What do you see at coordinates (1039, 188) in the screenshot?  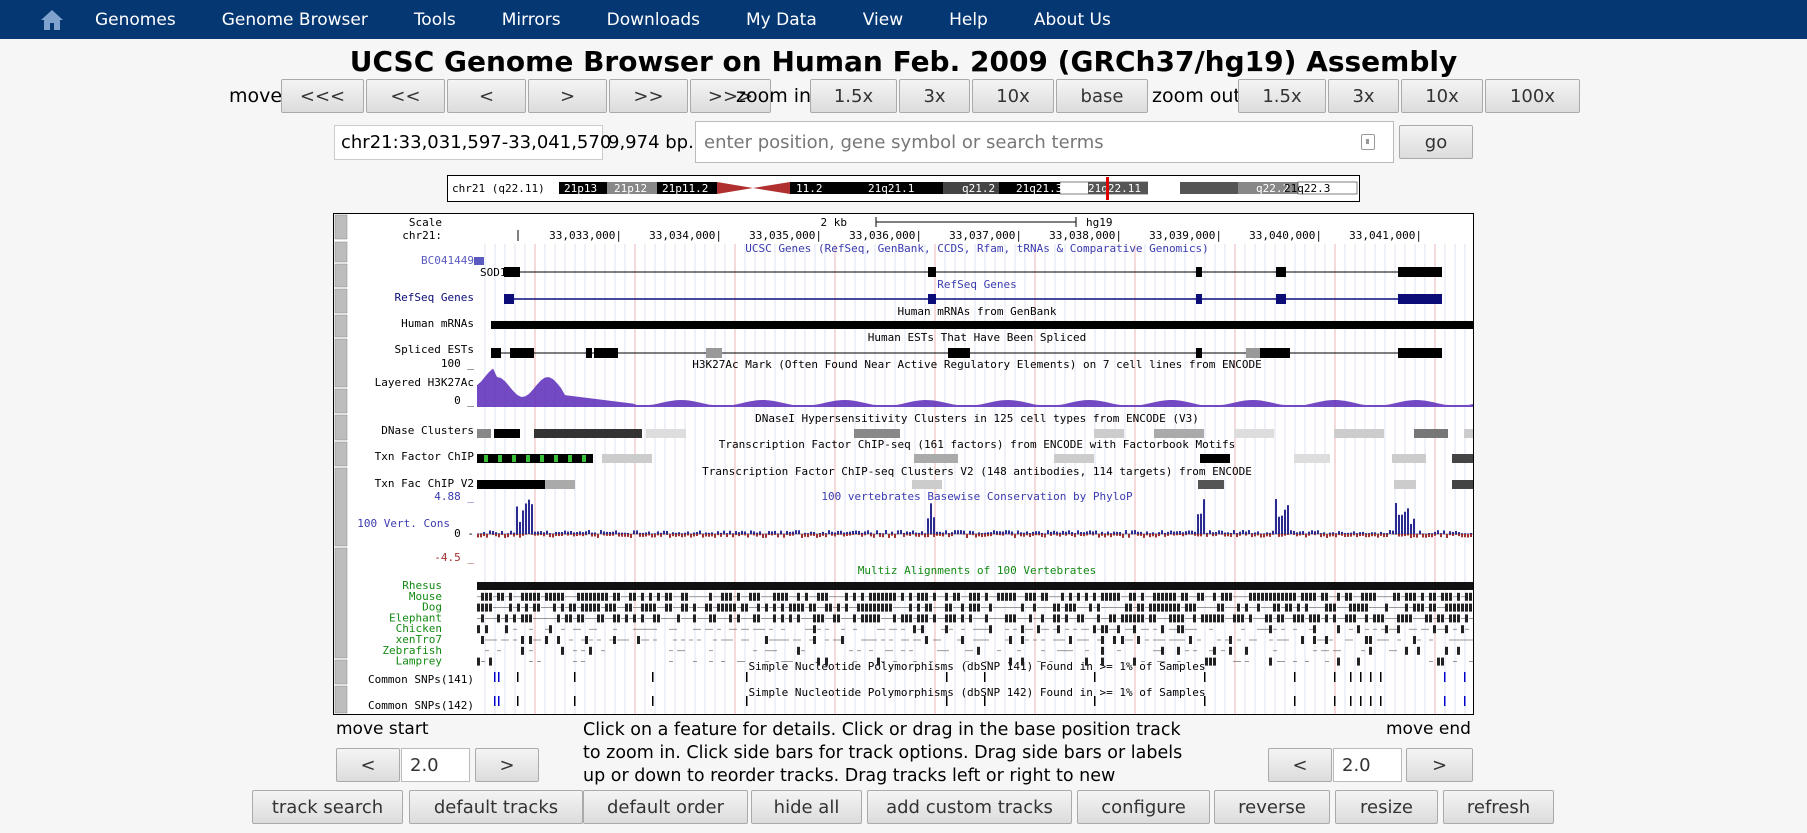 I see `band-label: 21q21.3` at bounding box center [1039, 188].